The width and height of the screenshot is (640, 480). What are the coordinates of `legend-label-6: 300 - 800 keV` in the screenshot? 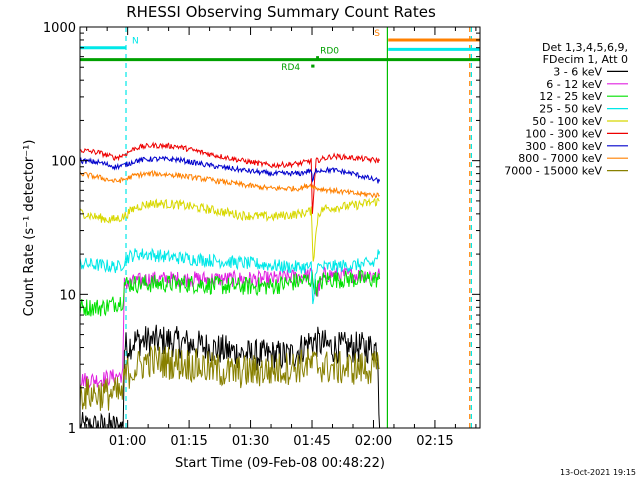 It's located at (563, 146).